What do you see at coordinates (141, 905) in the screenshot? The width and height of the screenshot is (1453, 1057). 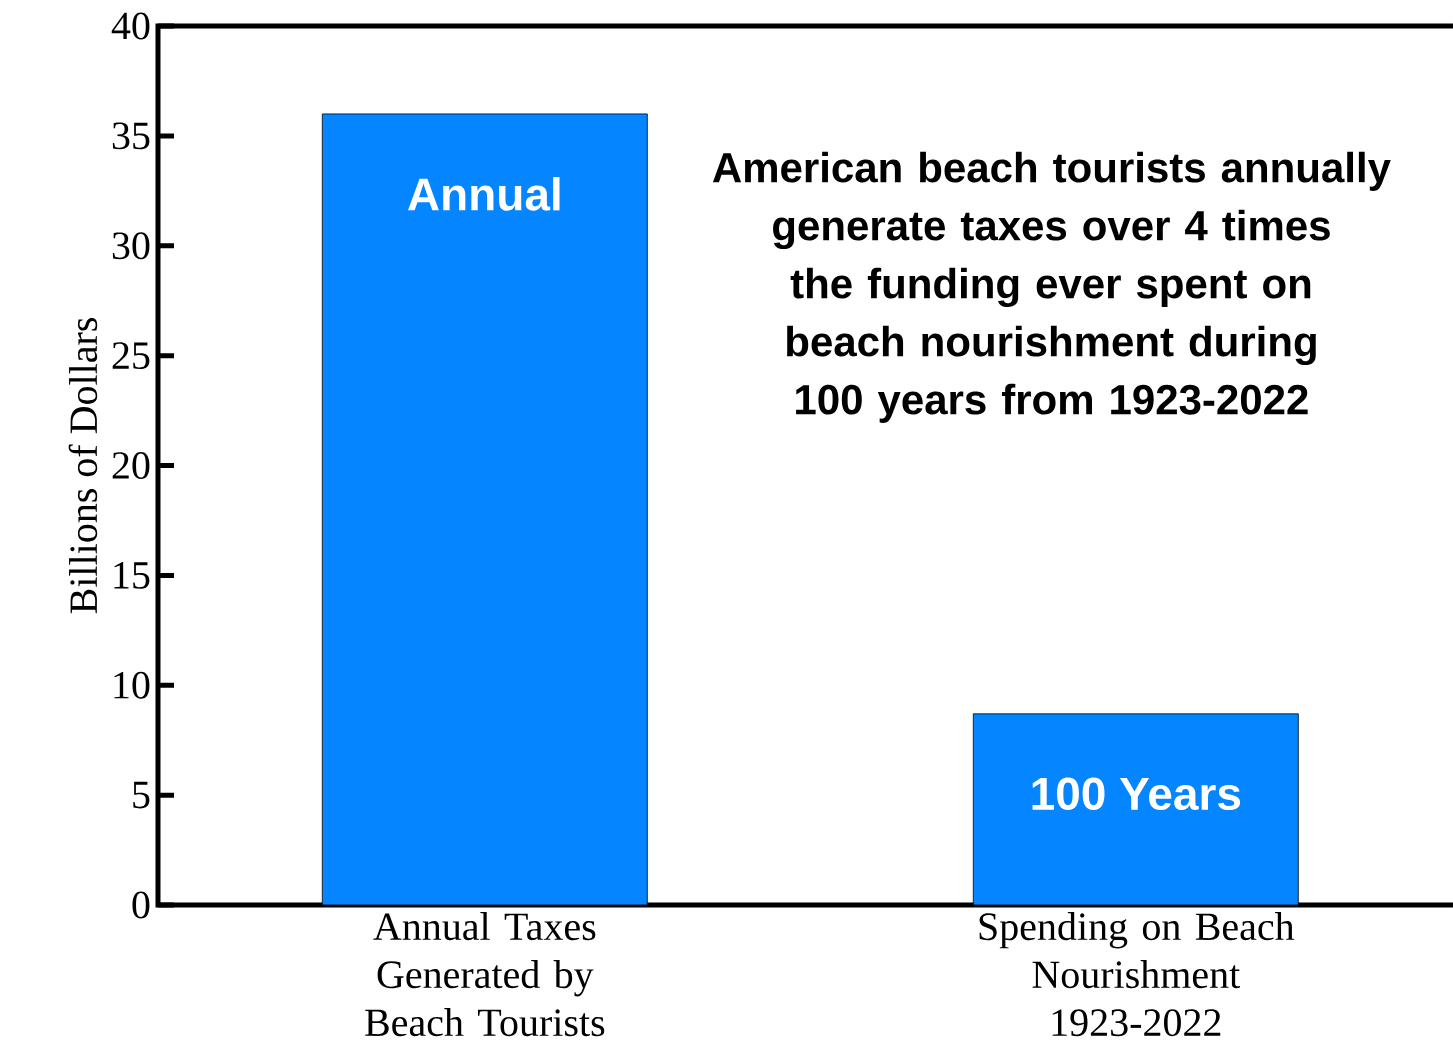 I see `y-tick-label: 0` at bounding box center [141, 905].